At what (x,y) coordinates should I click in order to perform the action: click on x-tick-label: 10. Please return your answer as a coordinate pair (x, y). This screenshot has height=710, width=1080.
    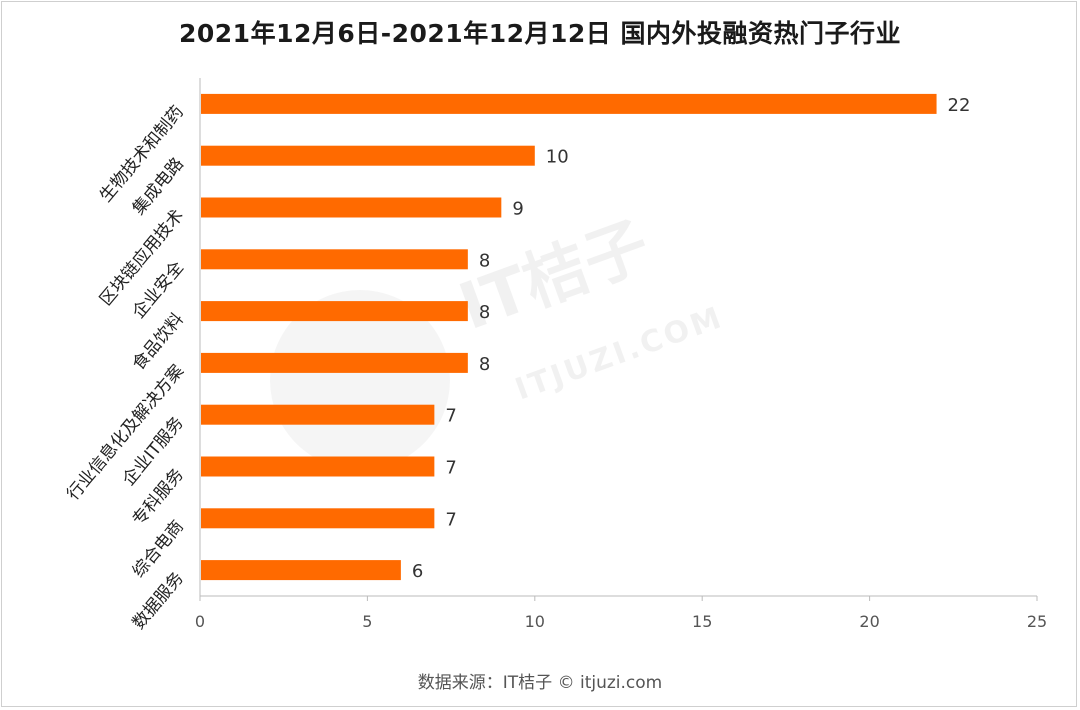
    Looking at the image, I should click on (535, 621).